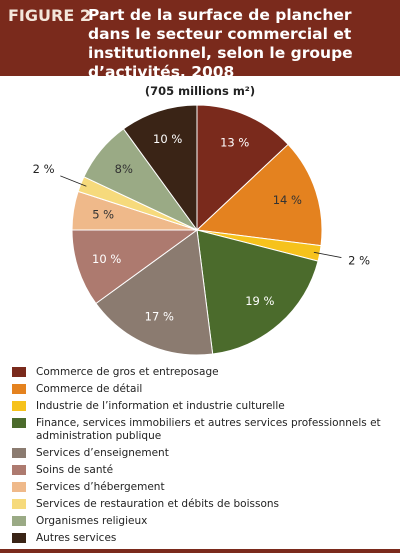  Describe the element at coordinates (100, 487) in the screenshot. I see `legend-label: Services d’hébergement` at that location.